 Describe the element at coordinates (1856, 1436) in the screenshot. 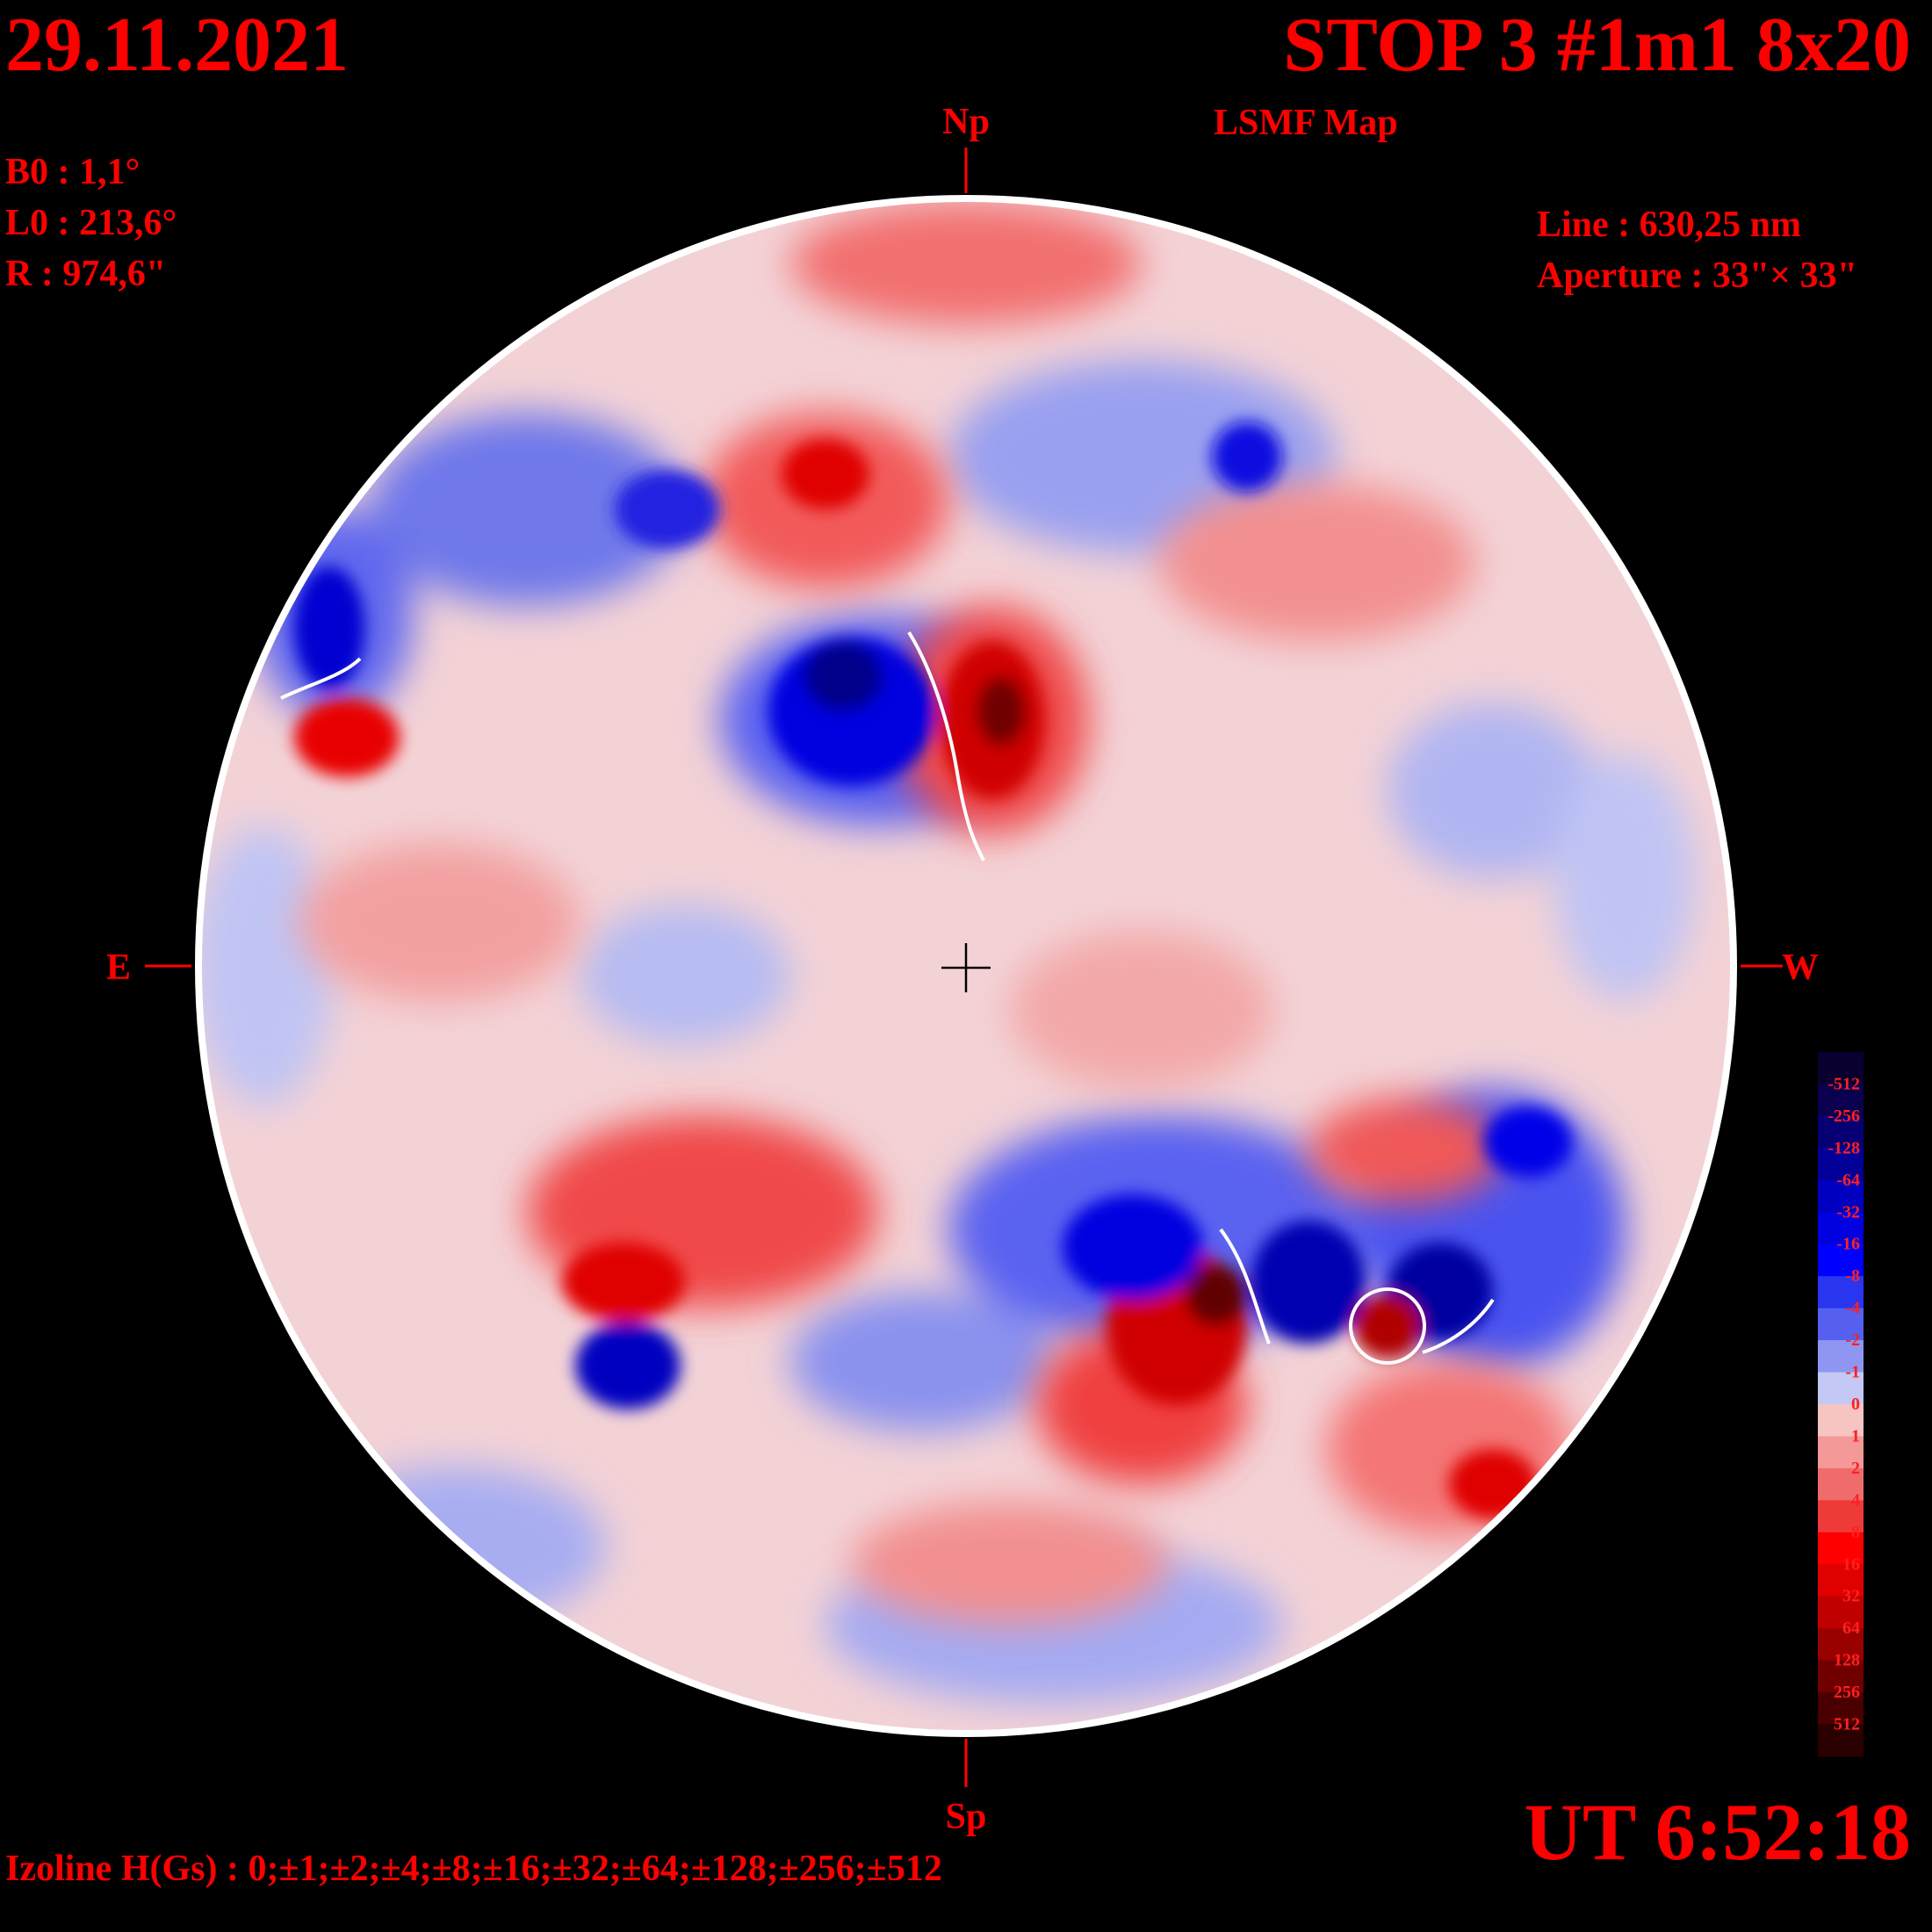

I see `color-bar-label: 1` at that location.